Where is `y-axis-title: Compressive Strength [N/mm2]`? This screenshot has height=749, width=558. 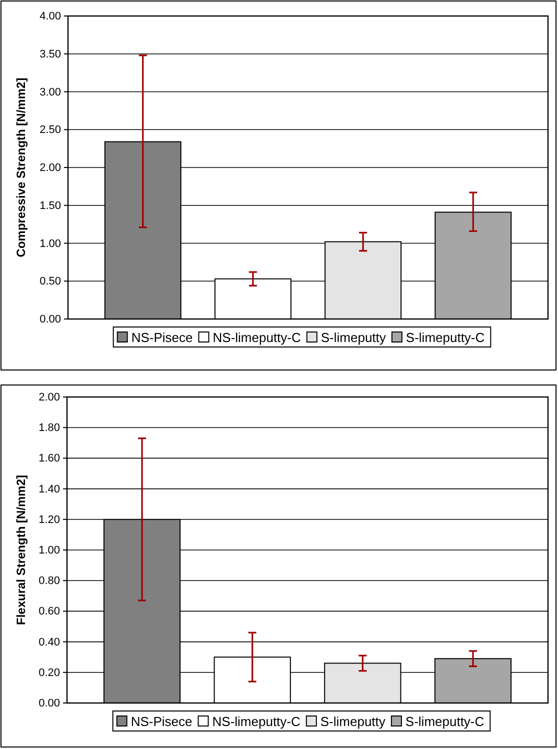
y-axis-title: Compressive Strength [N/mm2] is located at coordinates (21, 168).